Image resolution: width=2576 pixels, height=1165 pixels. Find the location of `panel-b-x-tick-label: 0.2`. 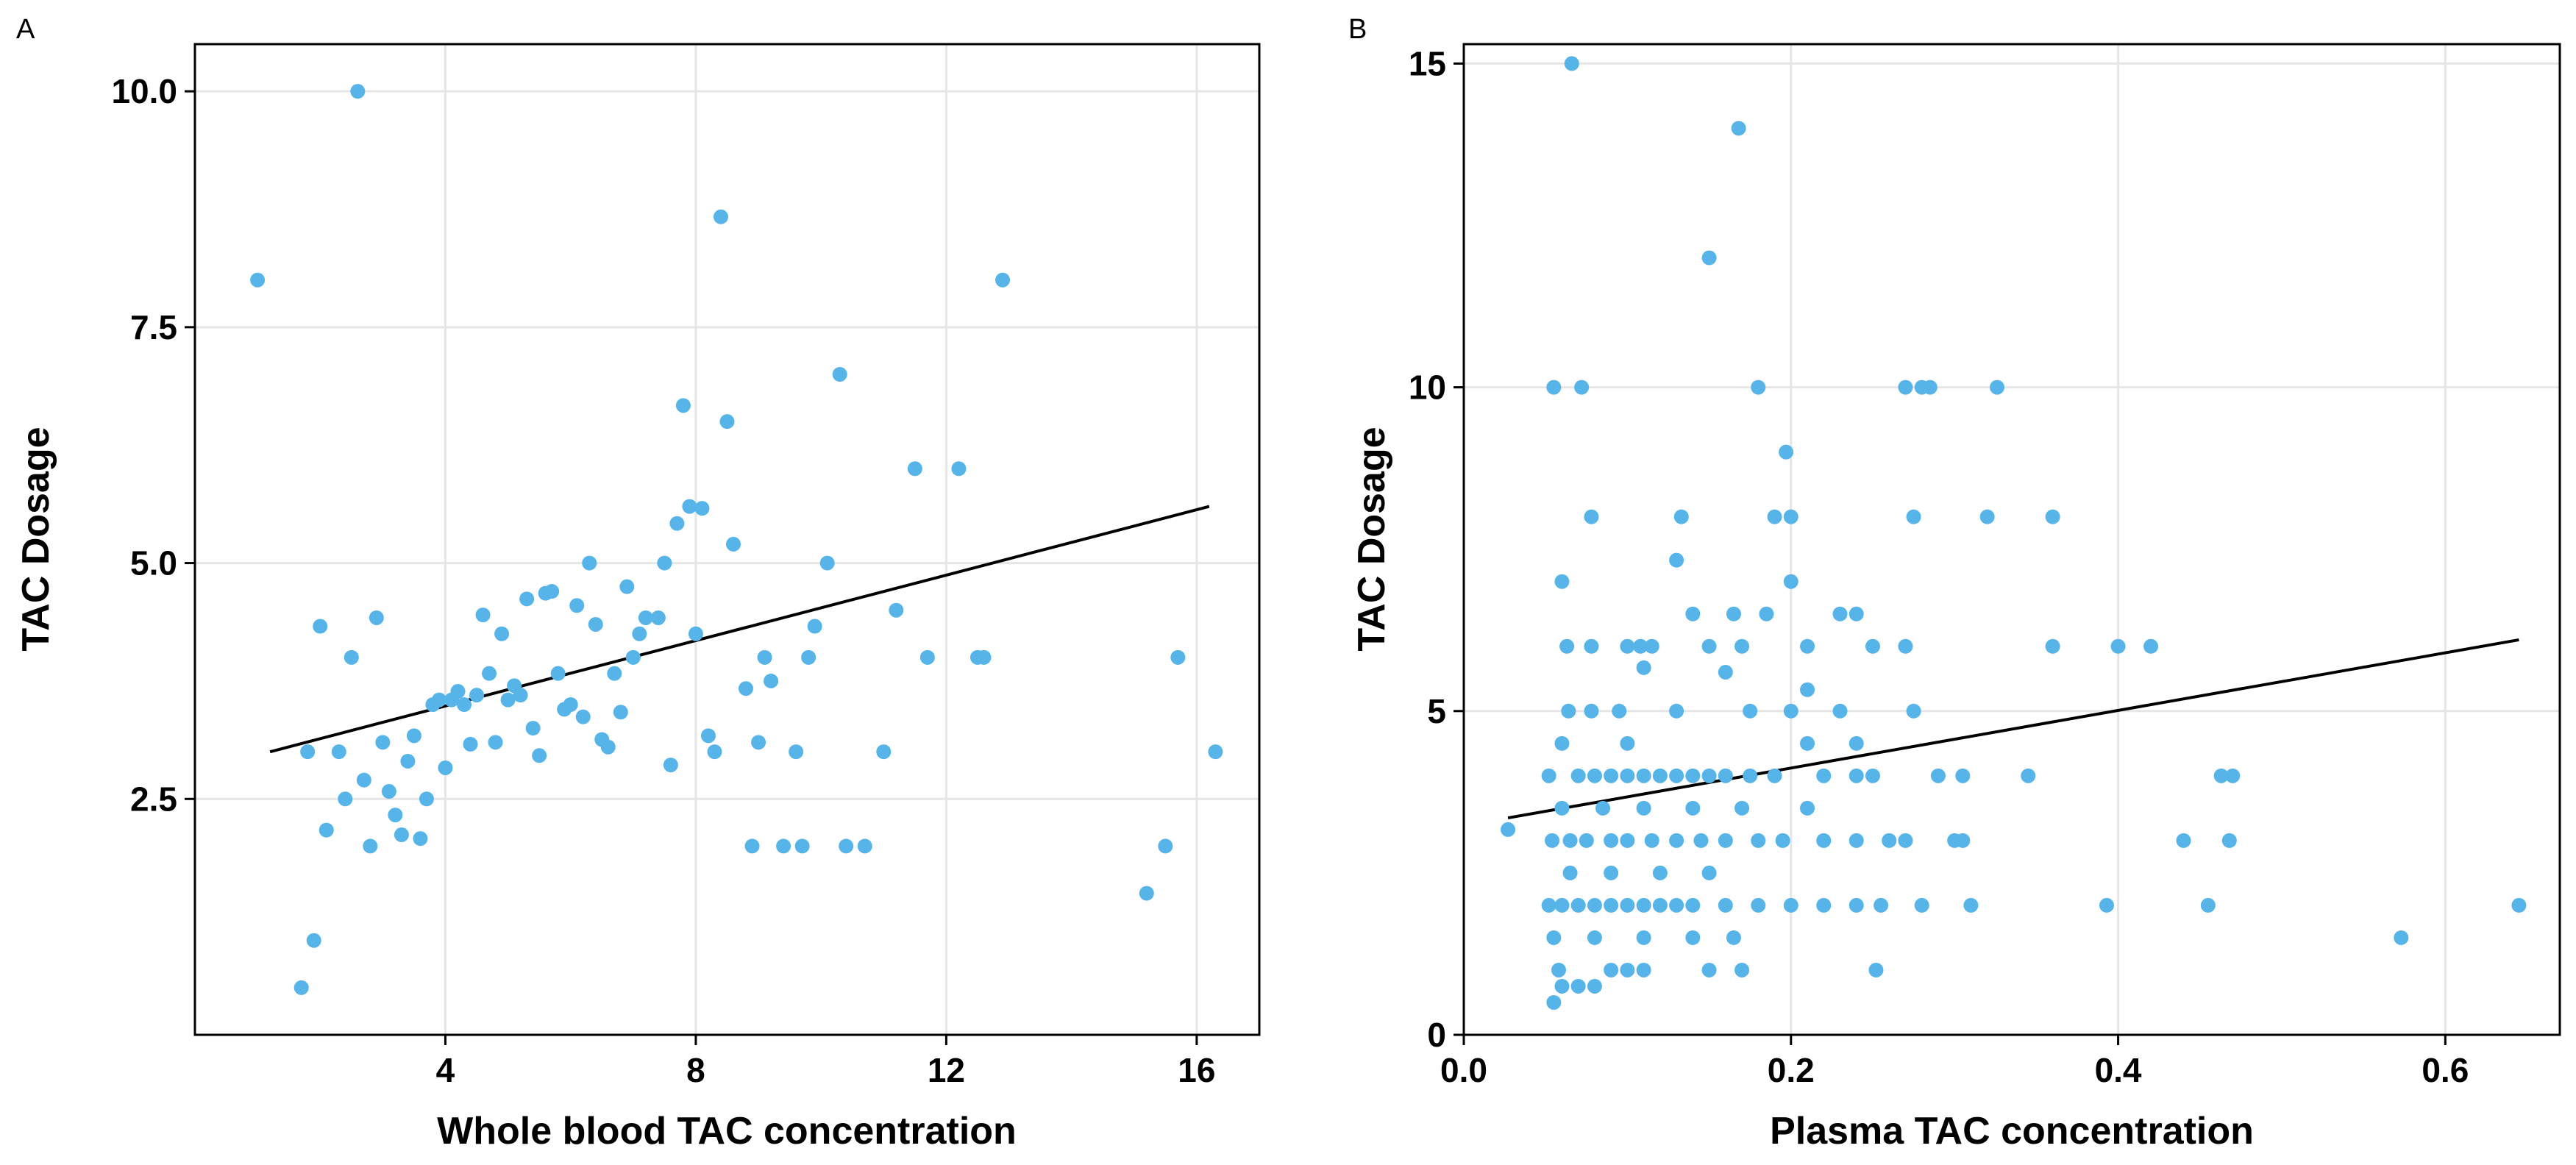

panel-b-x-tick-label: 0.2 is located at coordinates (1791, 1070).